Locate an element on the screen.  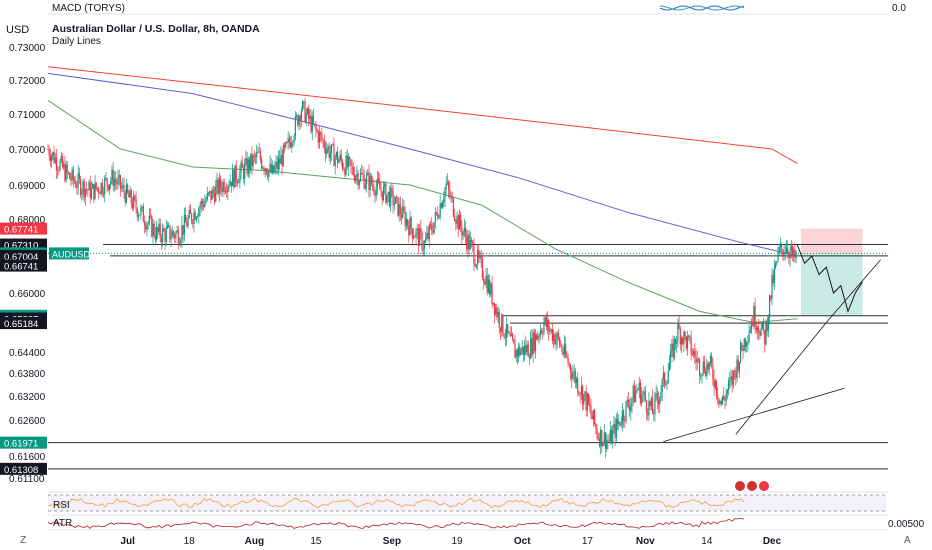
auto-scale-button: A is located at coordinates (907, 540).